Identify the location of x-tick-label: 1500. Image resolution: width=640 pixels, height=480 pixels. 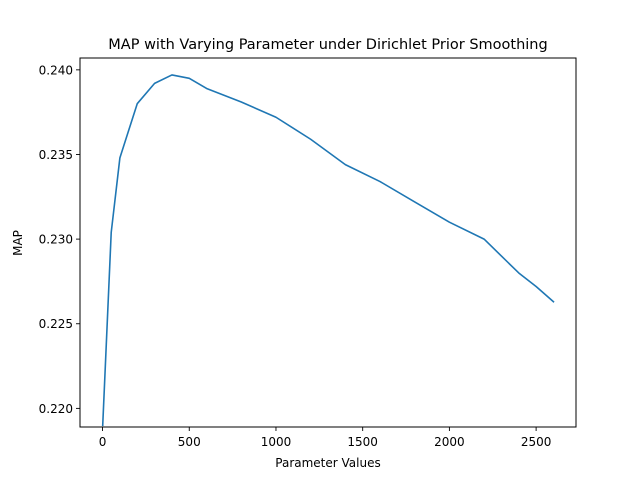
(362, 442).